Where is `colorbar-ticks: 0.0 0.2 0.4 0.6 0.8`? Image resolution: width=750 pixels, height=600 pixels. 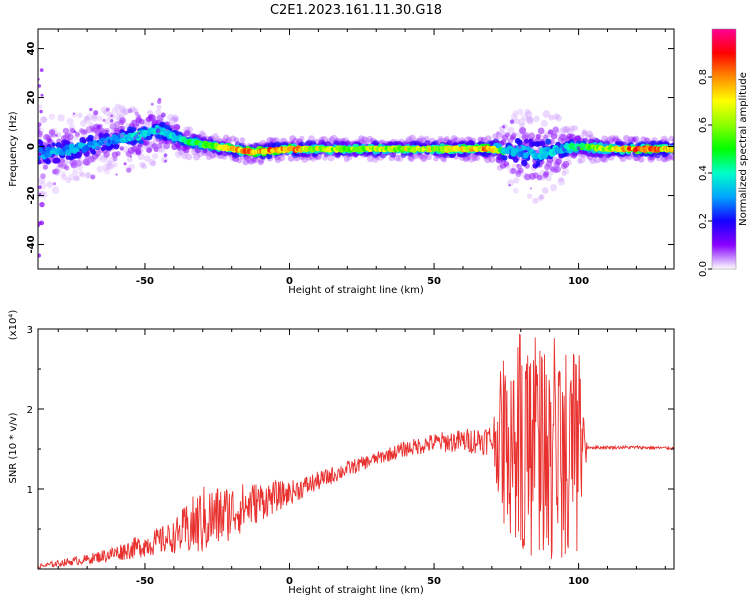 colorbar-ticks: 0.0 0.2 0.4 0.6 0.8 is located at coordinates (705, 173).